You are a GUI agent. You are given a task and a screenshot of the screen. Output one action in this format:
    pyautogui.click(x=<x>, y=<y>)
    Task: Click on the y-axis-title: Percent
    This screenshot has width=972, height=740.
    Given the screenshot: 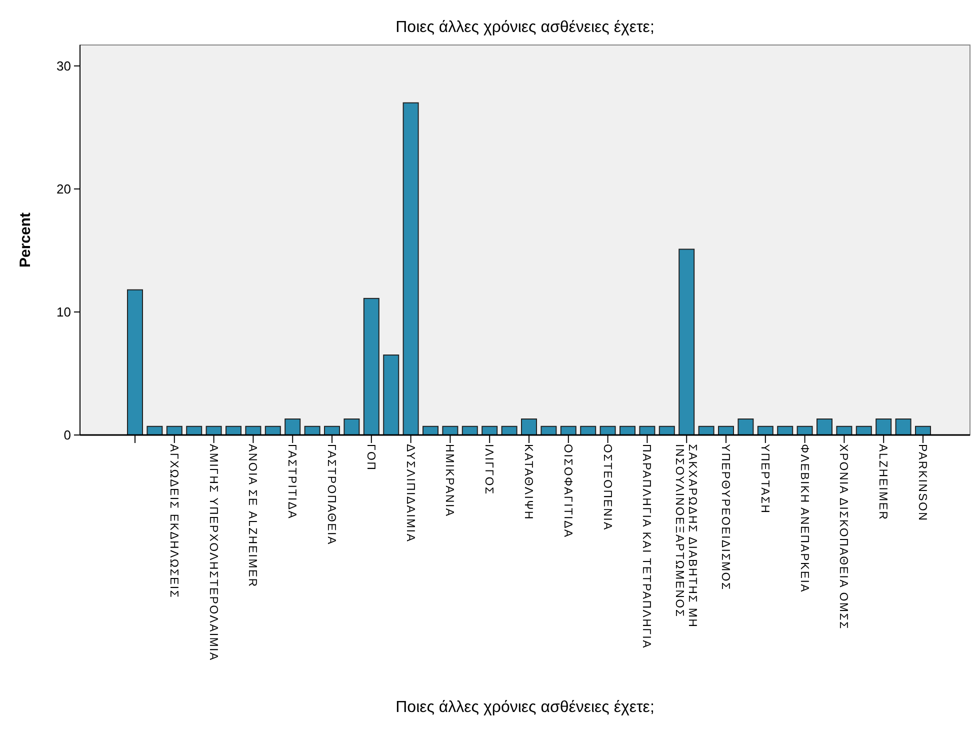 What is the action you would take?
    pyautogui.click(x=25, y=240)
    